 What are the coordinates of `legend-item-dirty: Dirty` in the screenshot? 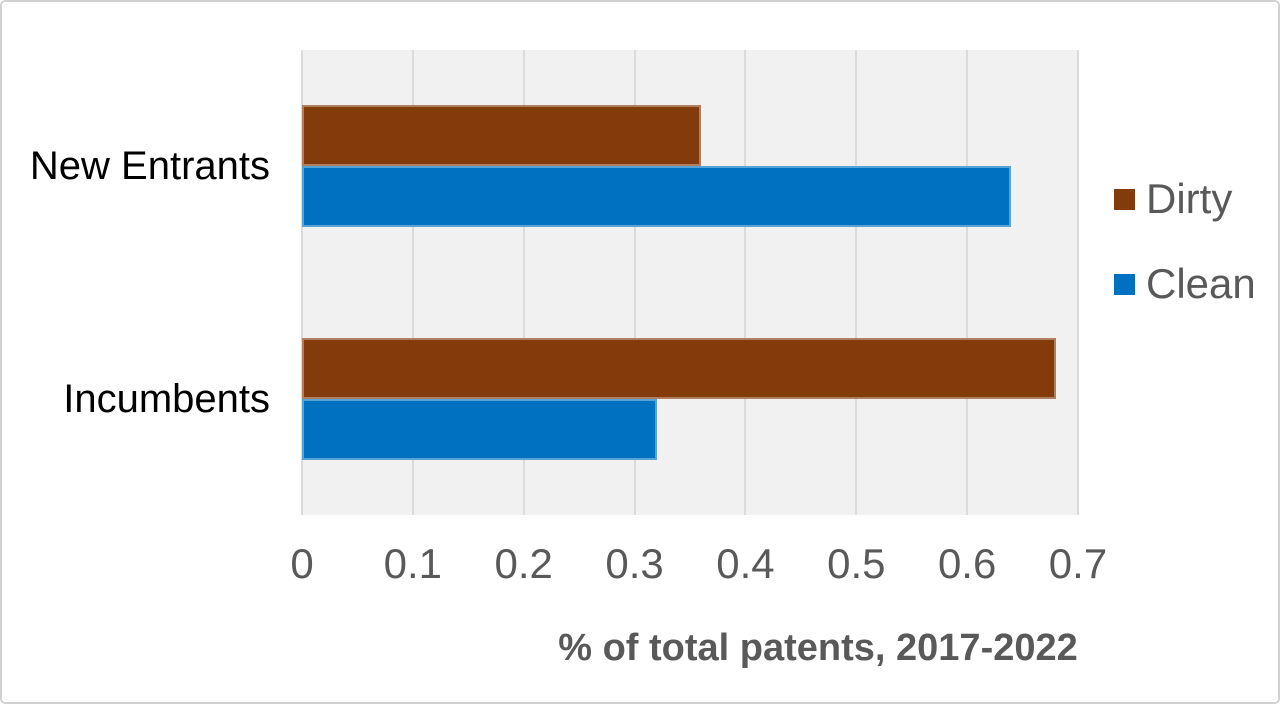 It's located at (1173, 199).